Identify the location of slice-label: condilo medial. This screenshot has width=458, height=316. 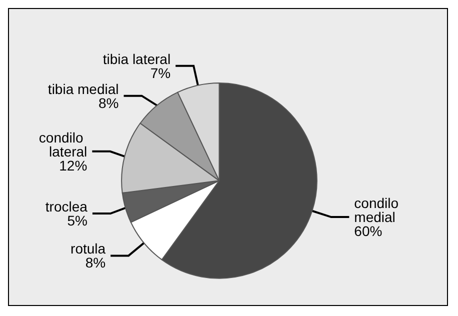
(378, 210).